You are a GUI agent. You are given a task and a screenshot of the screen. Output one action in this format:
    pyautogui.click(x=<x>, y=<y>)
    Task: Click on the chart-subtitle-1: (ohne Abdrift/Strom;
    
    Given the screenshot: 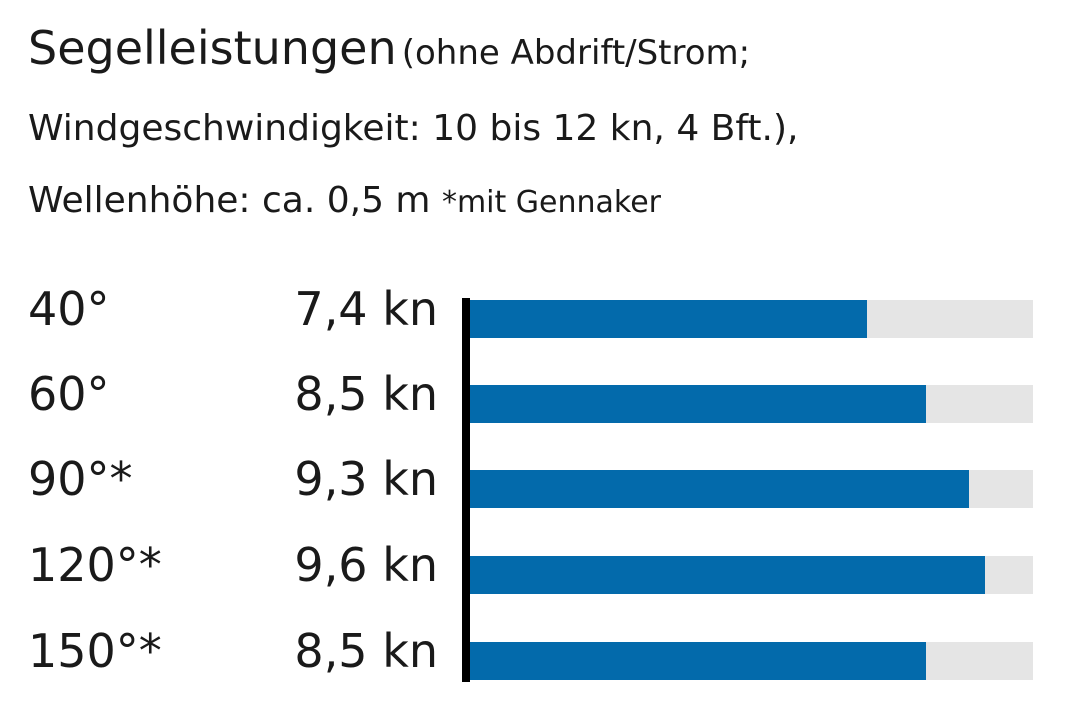 What is the action you would take?
    pyautogui.click(x=576, y=53)
    